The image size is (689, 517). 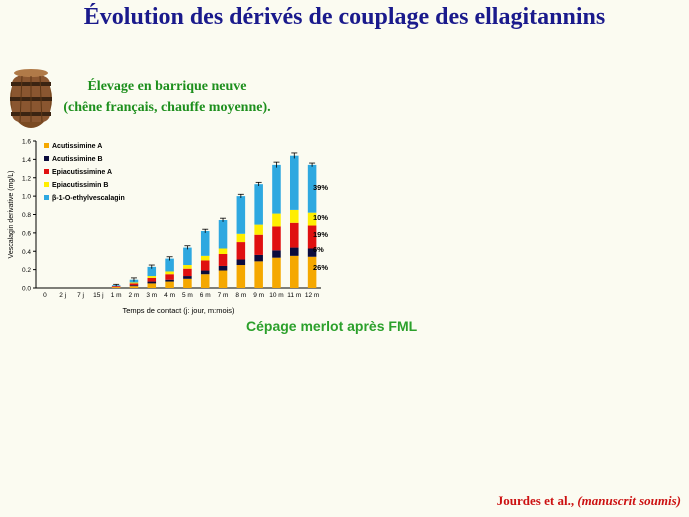 I want to click on y-tick-label: 1.4, so click(x=26, y=160).